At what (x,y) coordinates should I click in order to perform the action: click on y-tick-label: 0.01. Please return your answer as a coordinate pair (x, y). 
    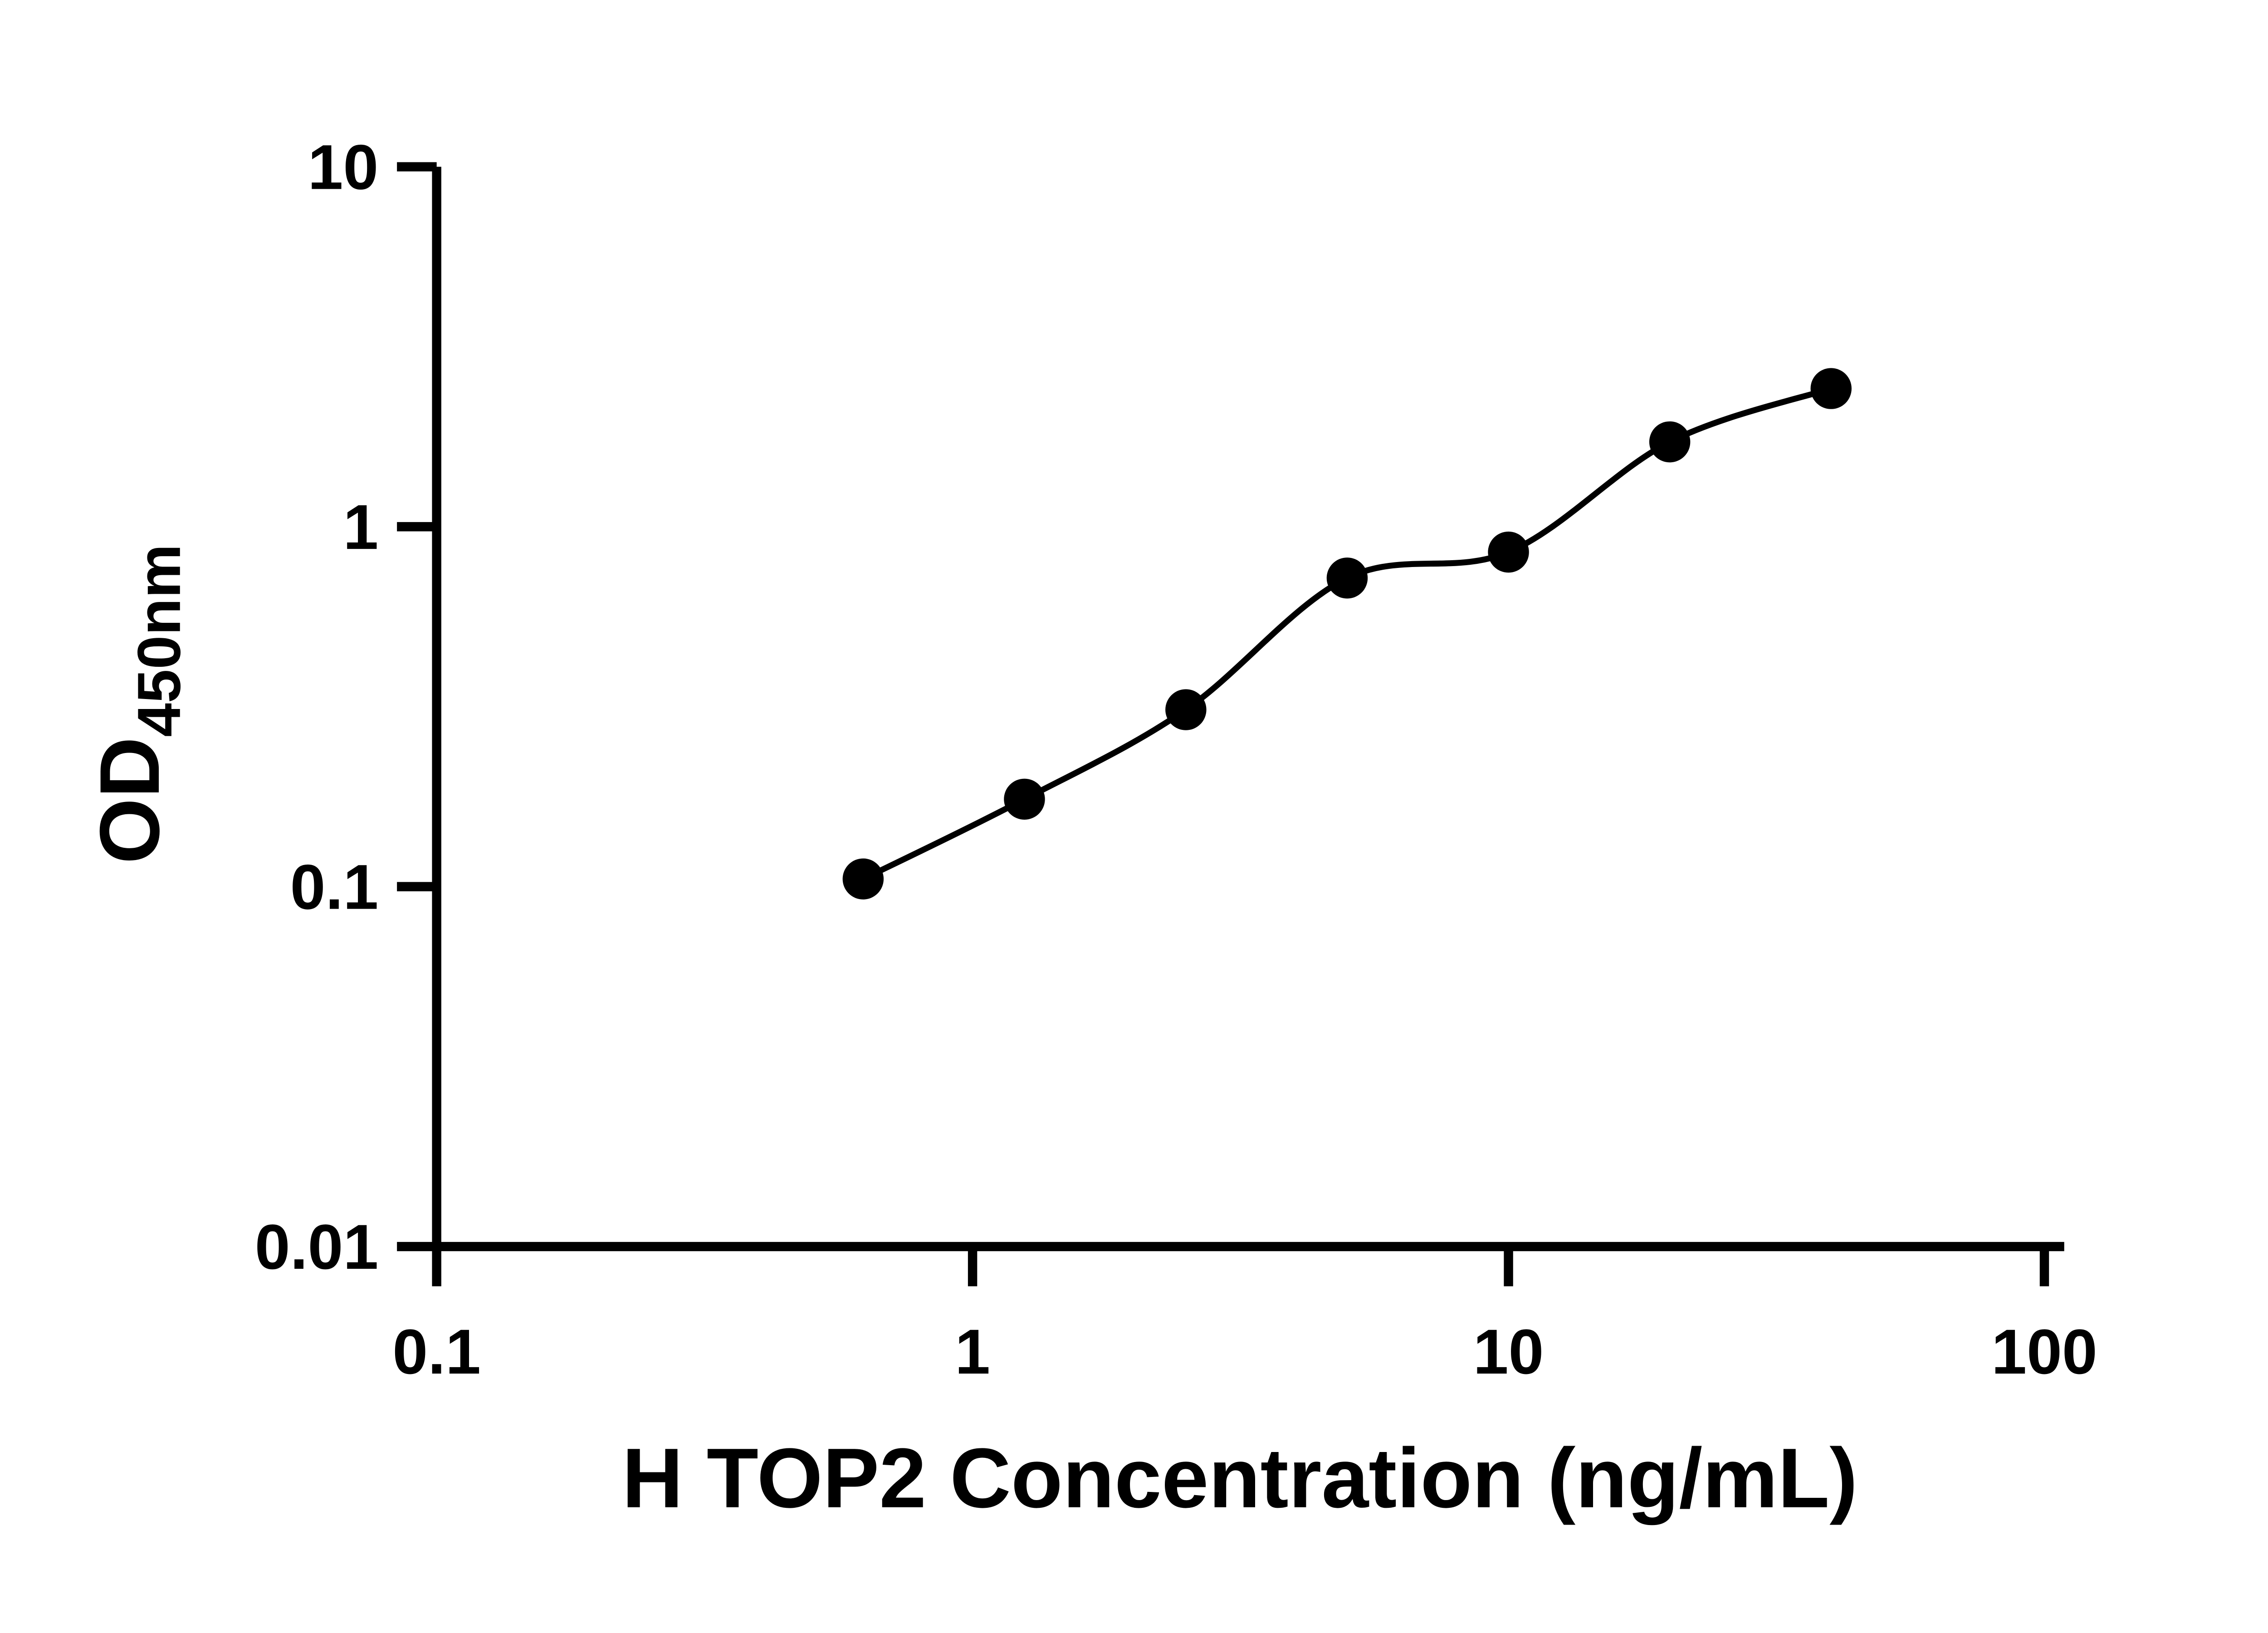
    Looking at the image, I should click on (317, 1246).